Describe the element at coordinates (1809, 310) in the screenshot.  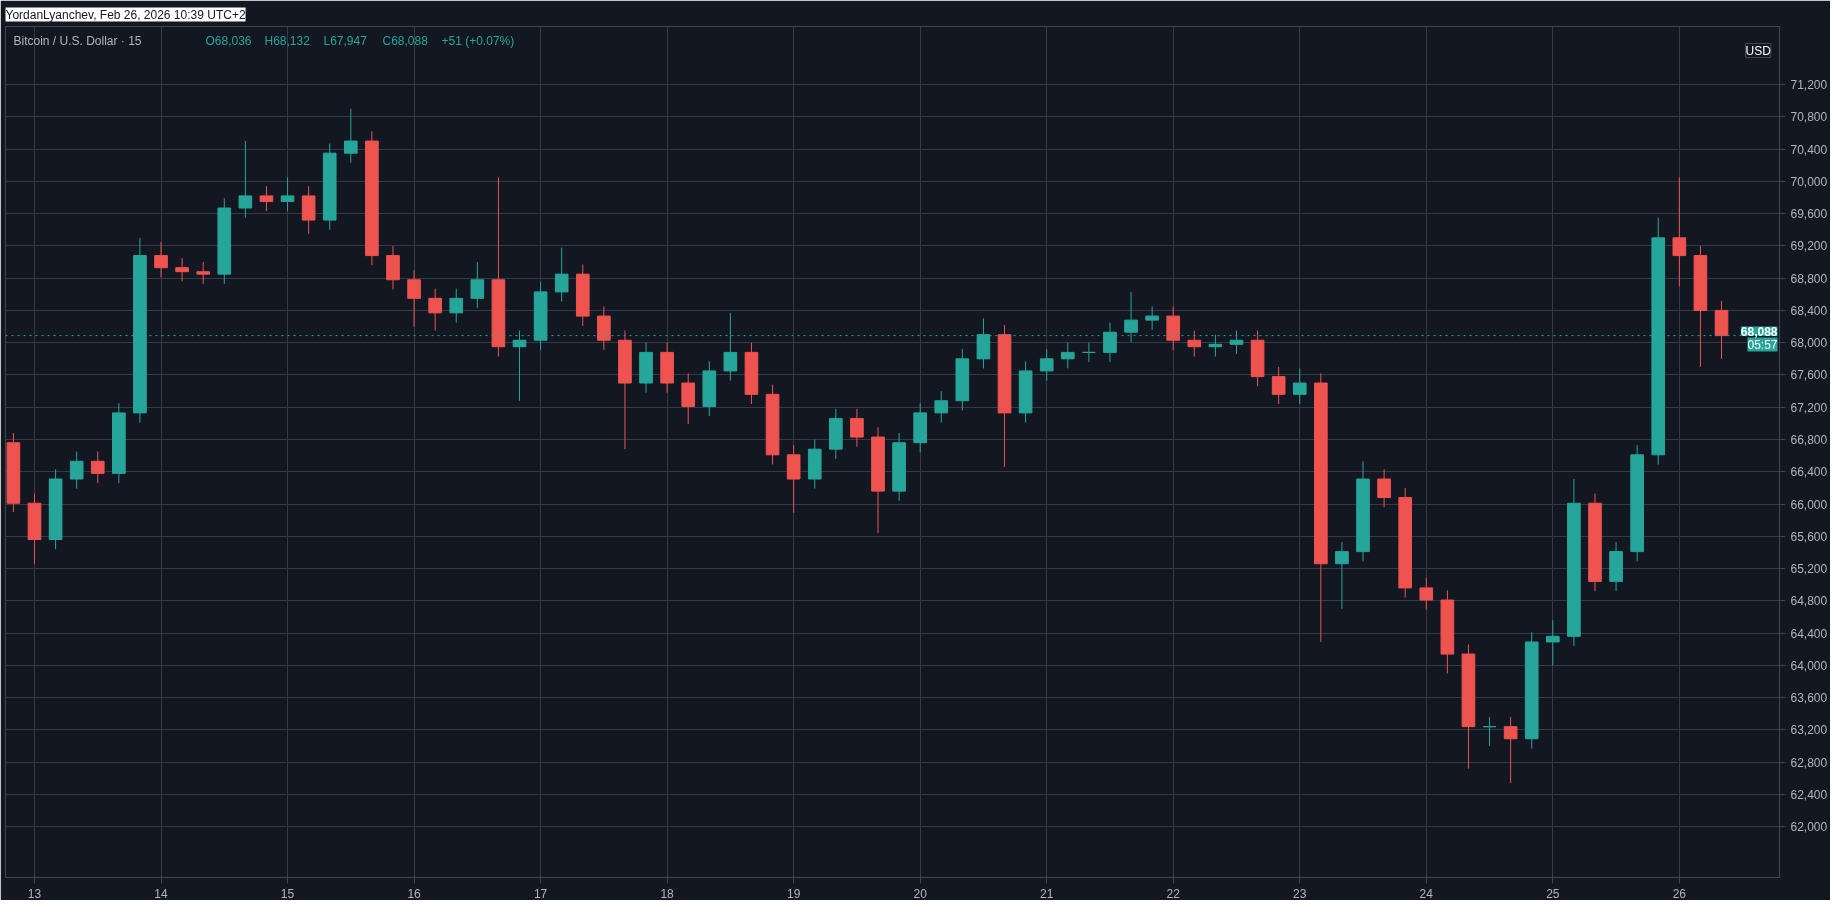
I see `y-tick-label: 68,400` at that location.